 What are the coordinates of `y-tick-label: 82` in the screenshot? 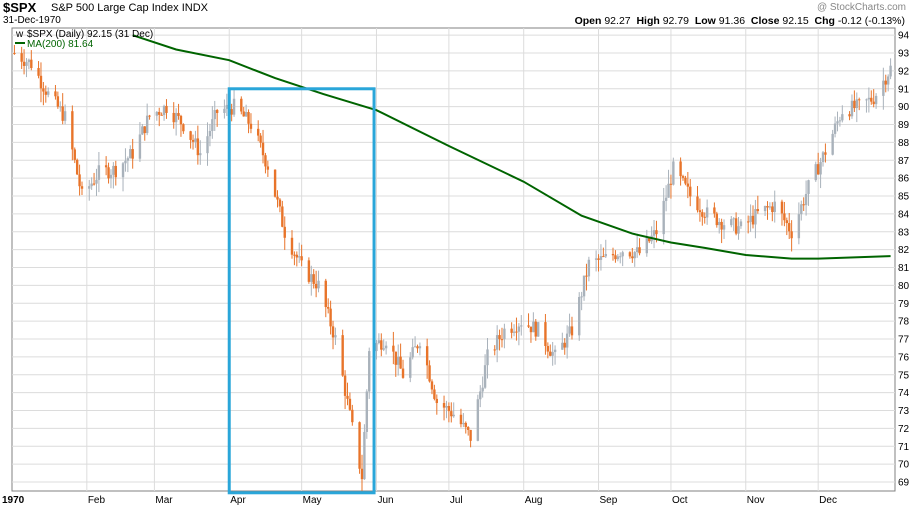 It's located at (904, 250).